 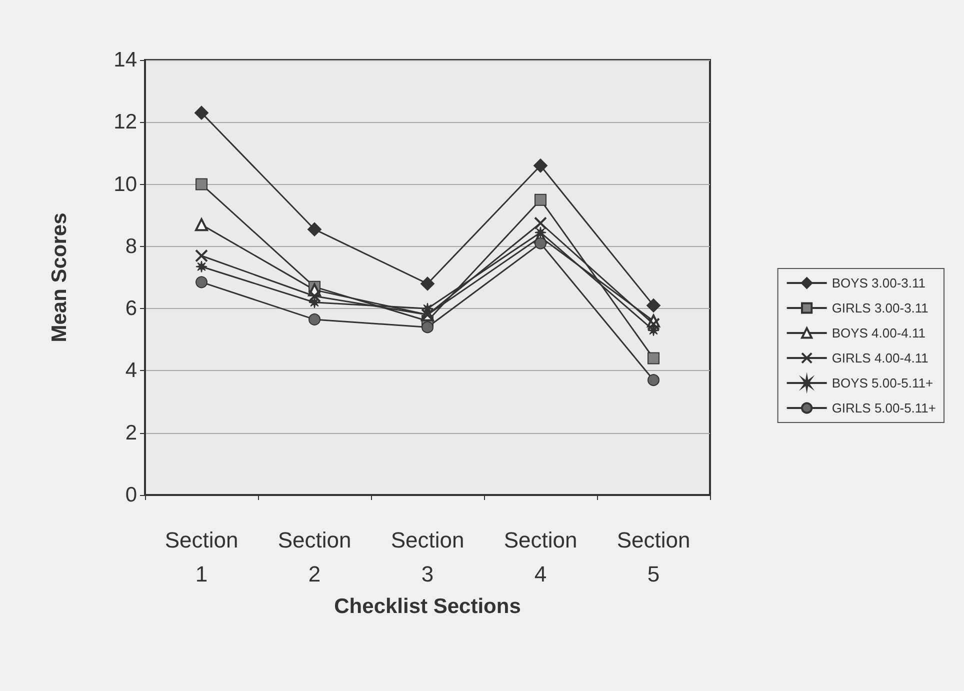 What do you see at coordinates (653, 557) in the screenshot?
I see `x-tick-label: Section 5` at bounding box center [653, 557].